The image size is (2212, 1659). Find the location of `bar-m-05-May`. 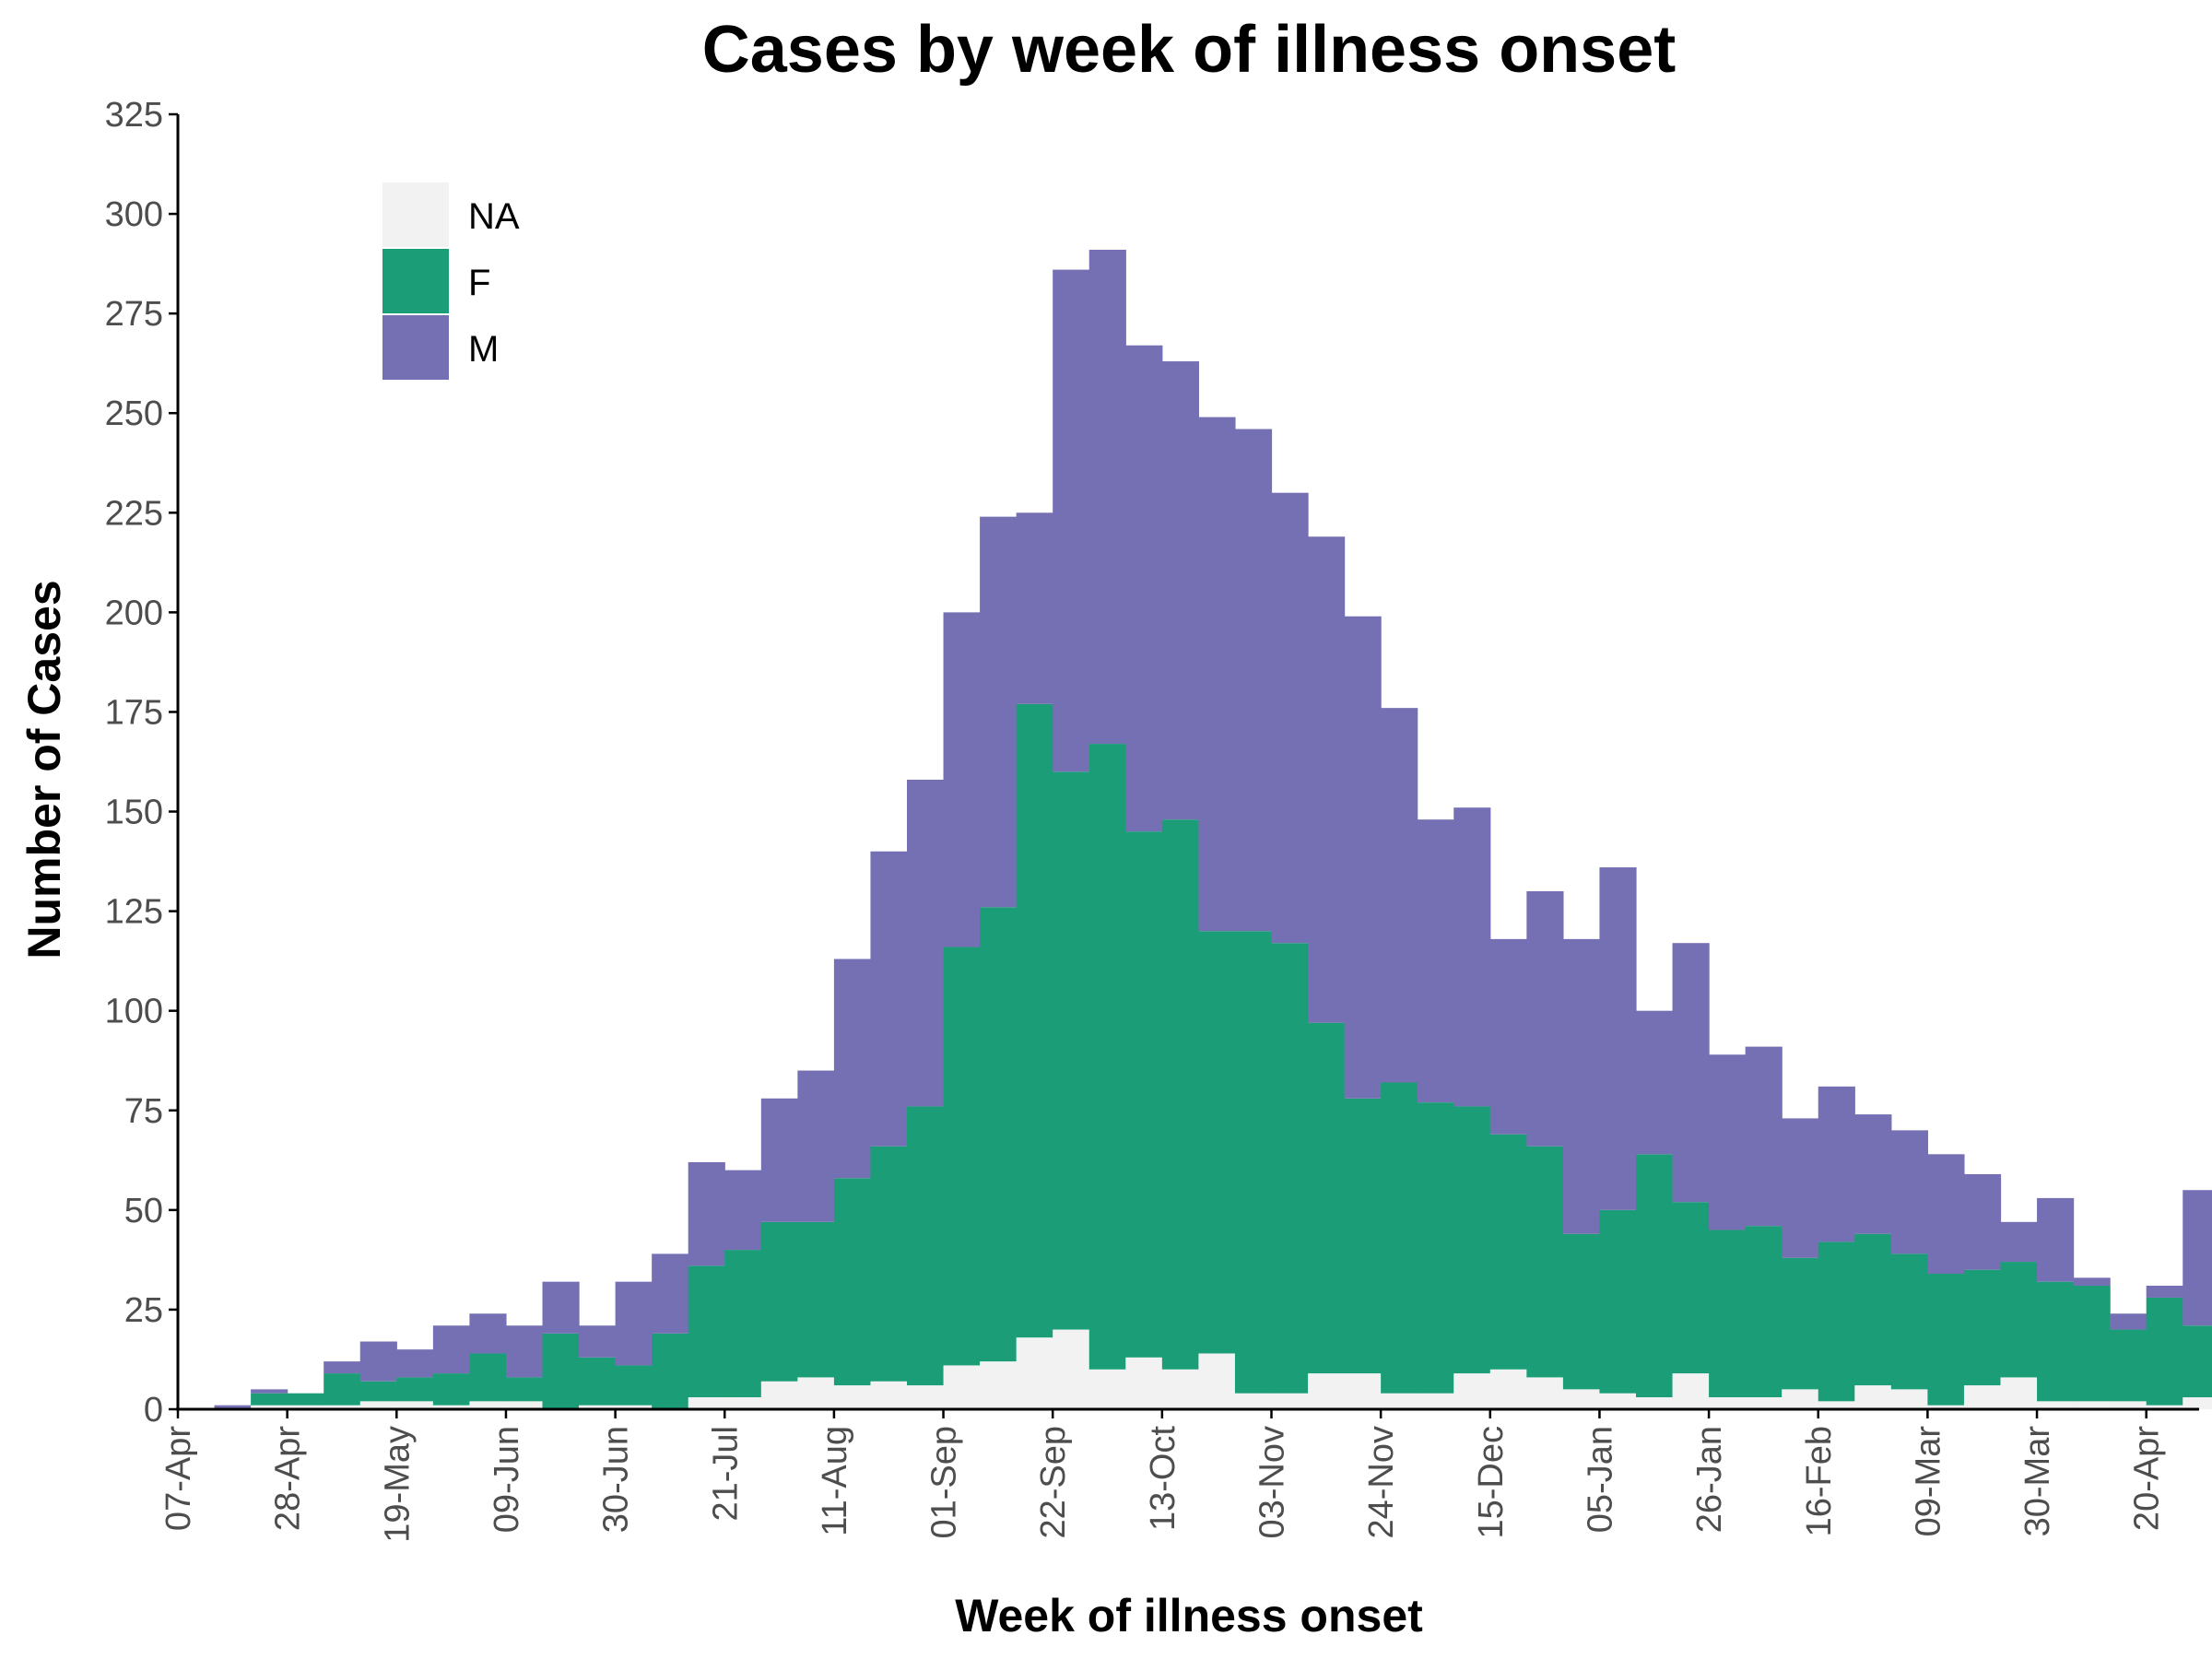

bar-m-05-May is located at coordinates (342, 1367).